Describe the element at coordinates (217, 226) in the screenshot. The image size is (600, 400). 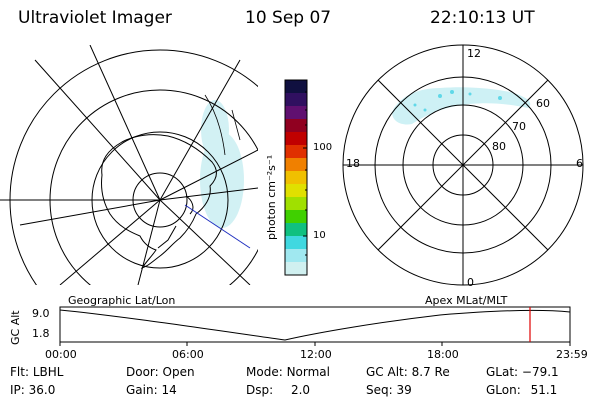
I see `terminator-line` at that location.